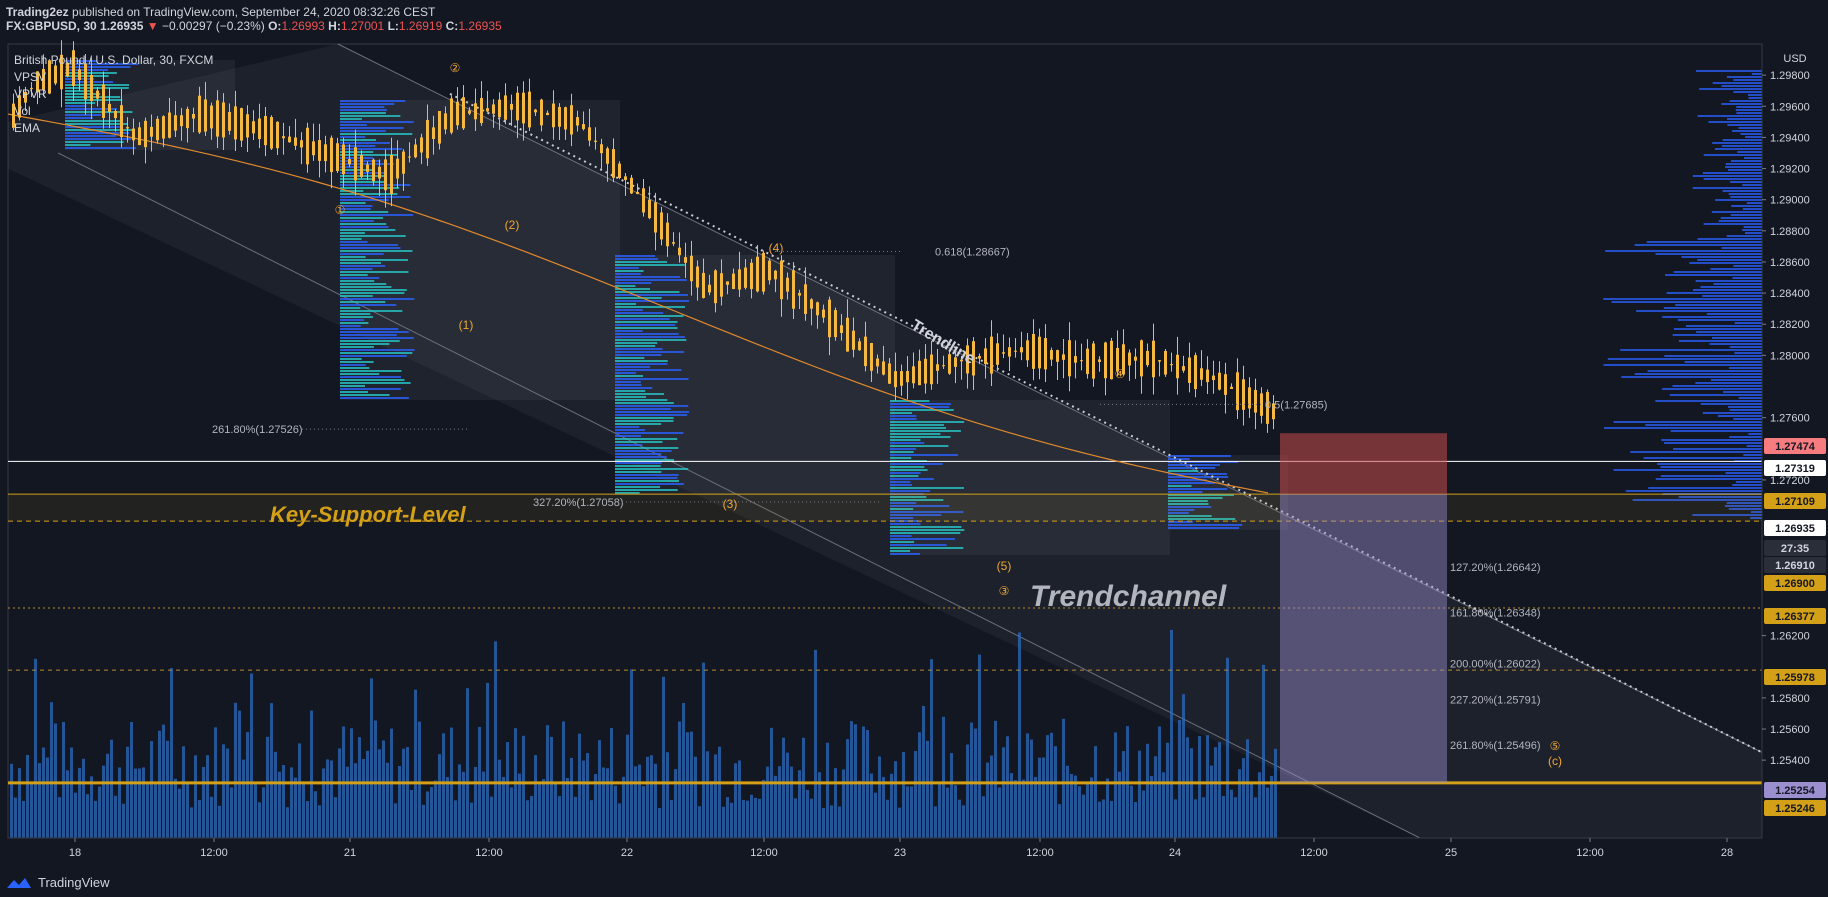  What do you see at coordinates (30, 77) in the screenshot?
I see `legend-item-vpsv: VPSV` at bounding box center [30, 77].